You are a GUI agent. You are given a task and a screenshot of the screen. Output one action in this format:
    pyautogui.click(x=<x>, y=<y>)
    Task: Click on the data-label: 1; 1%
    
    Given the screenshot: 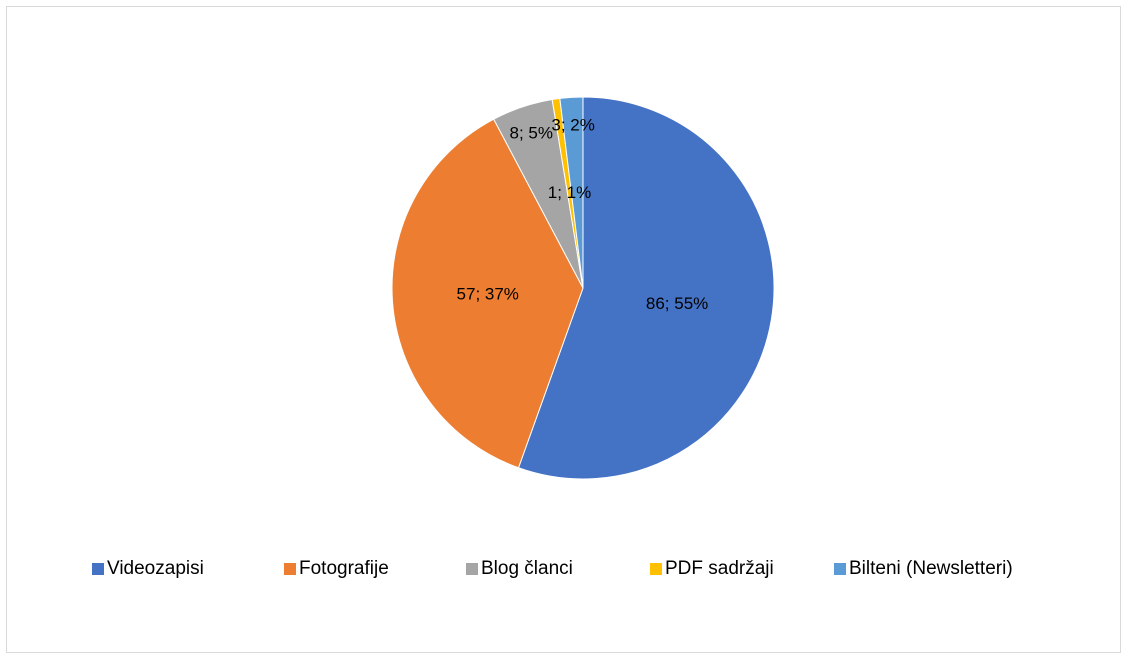 What is the action you would take?
    pyautogui.click(x=569, y=192)
    